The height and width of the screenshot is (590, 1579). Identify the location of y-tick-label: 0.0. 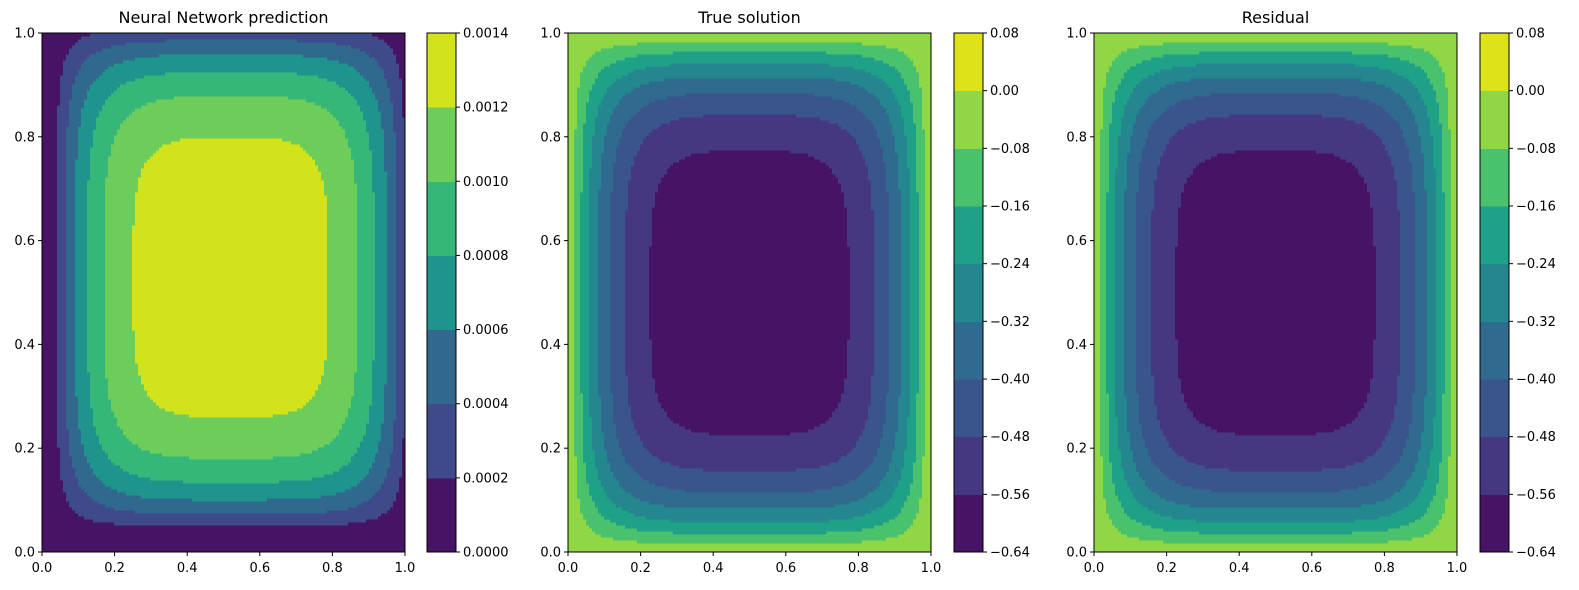
(550, 553).